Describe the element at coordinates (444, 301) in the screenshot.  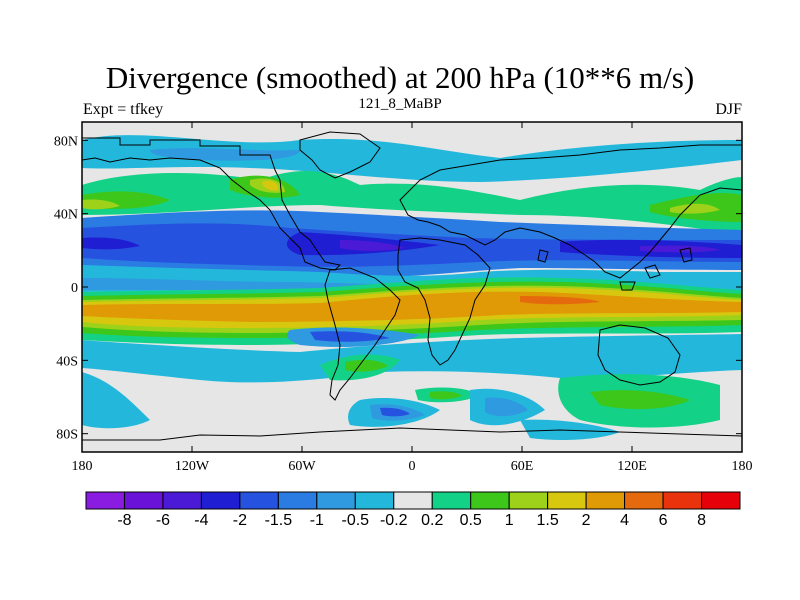
I see `coastline-africa` at that location.